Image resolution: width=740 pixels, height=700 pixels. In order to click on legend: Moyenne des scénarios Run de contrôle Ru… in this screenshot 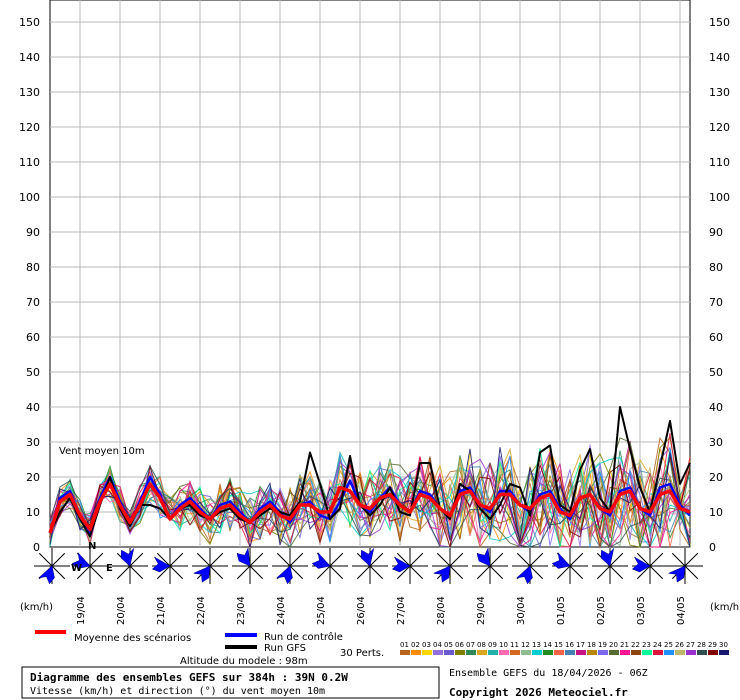, I will do `click(382, 644)`.